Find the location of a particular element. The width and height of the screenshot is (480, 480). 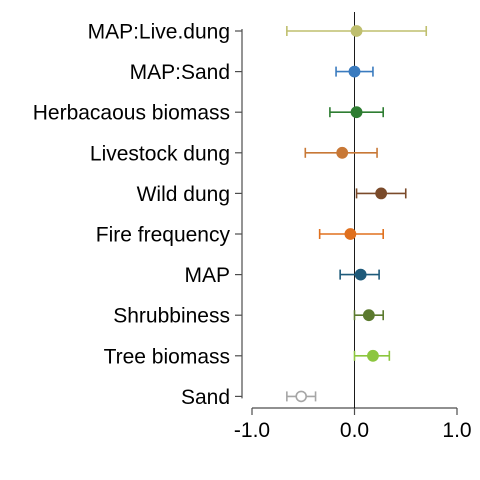

y-tick-label: Sand is located at coordinates (205, 397).